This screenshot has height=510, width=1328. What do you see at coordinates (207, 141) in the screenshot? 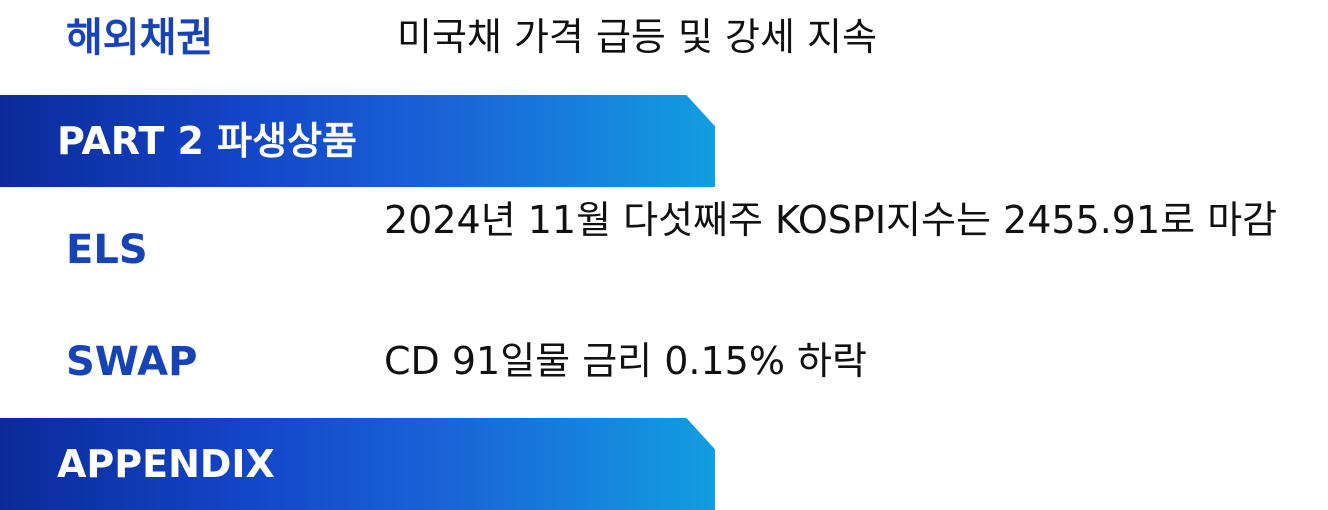
I see `part2-section-title: PART 2 파생상품` at bounding box center [207, 141].